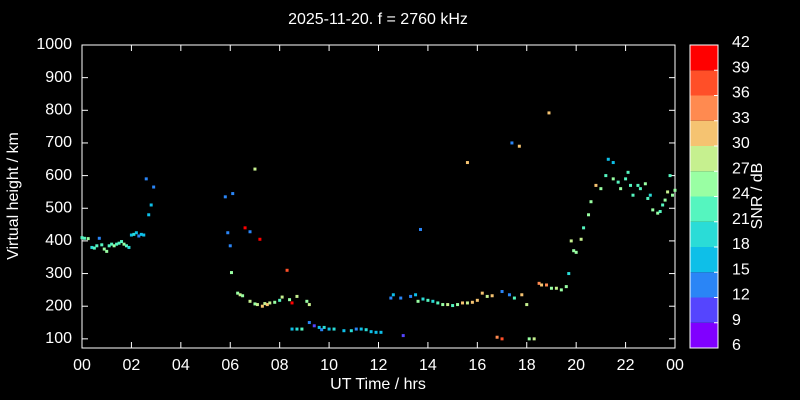  What do you see at coordinates (58, 273) in the screenshot?
I see `y-tick-label: 300` at bounding box center [58, 273].